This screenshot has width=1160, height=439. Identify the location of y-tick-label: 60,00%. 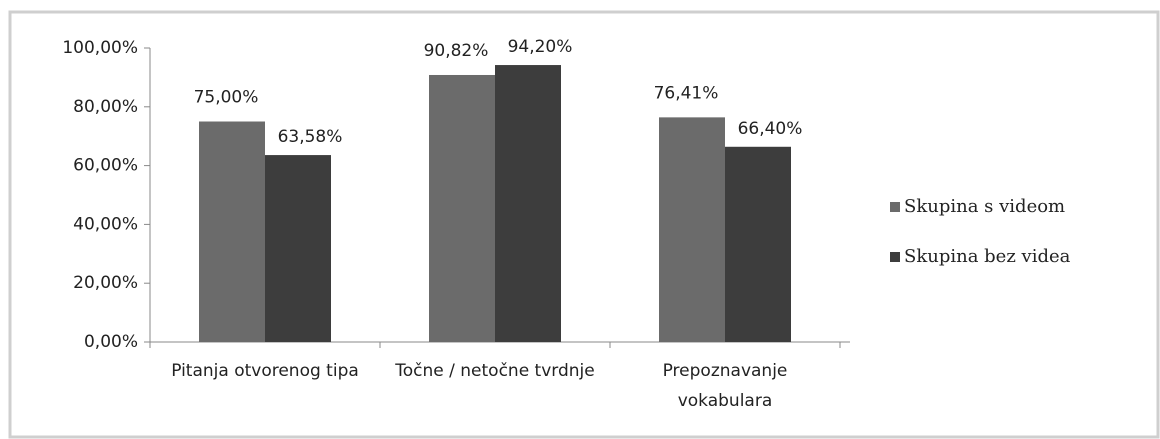
(105, 166).